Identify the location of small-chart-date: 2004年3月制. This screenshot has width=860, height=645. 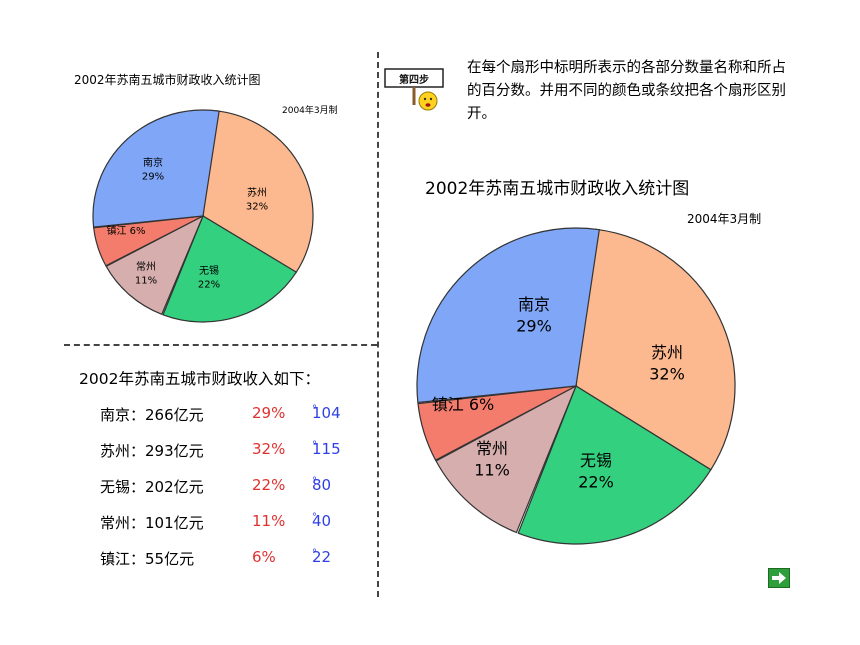
(310, 111).